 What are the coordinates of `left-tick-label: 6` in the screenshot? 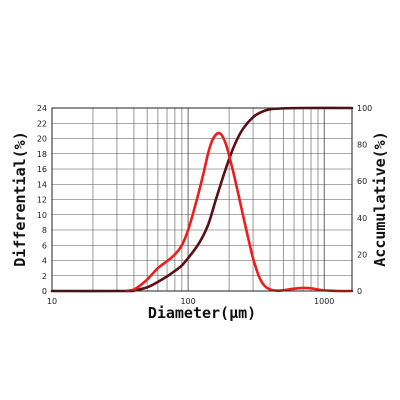 It's located at (44, 245).